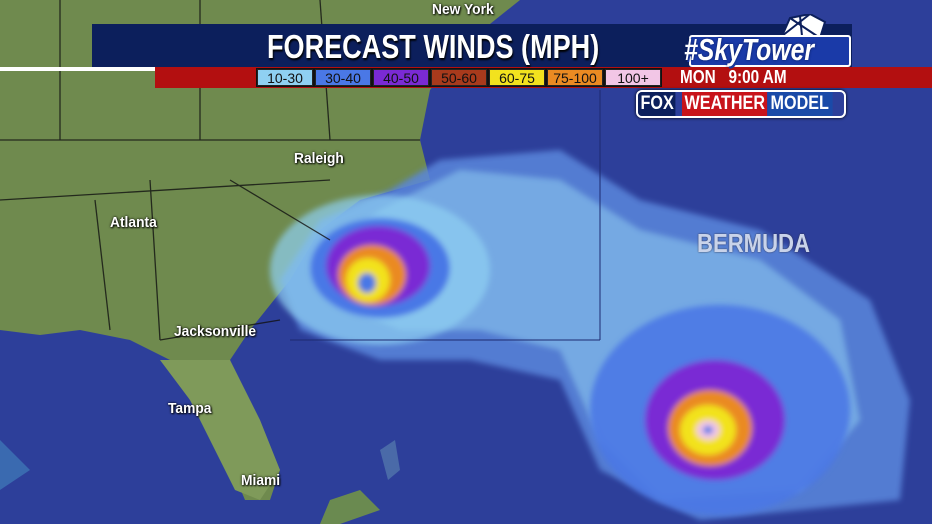  What do you see at coordinates (463, 9) in the screenshot?
I see `city-label-new-york: New York` at bounding box center [463, 9].